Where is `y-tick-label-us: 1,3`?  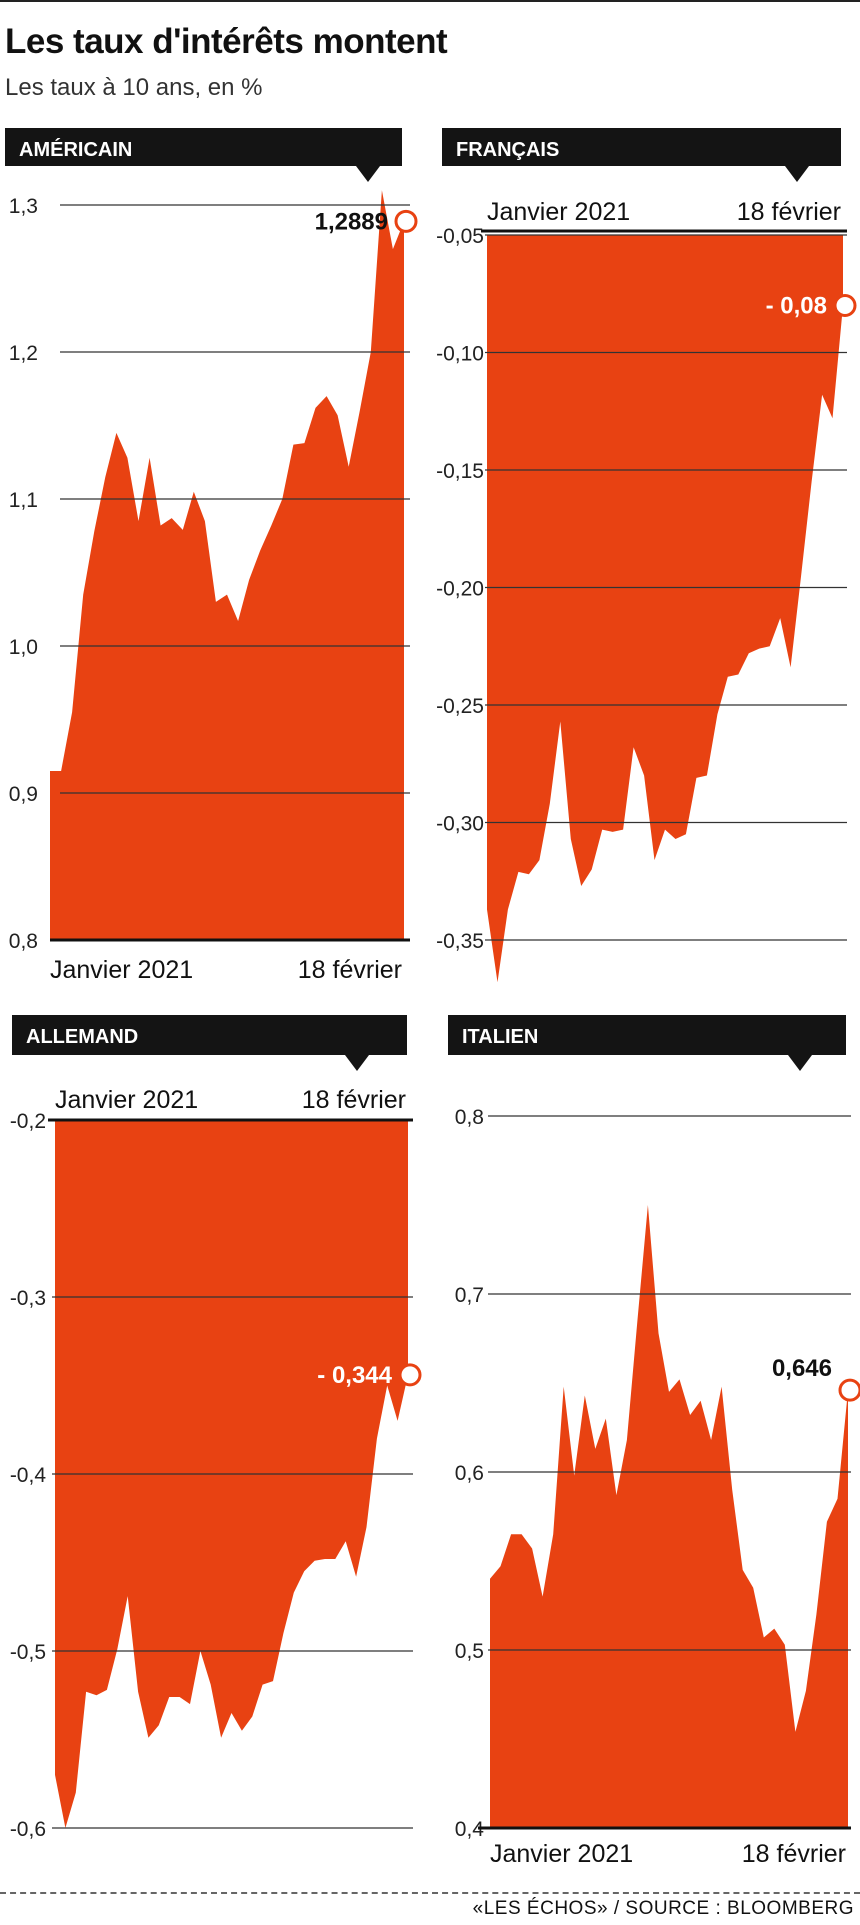 y-tick-label-us: 1,3 is located at coordinates (23, 206).